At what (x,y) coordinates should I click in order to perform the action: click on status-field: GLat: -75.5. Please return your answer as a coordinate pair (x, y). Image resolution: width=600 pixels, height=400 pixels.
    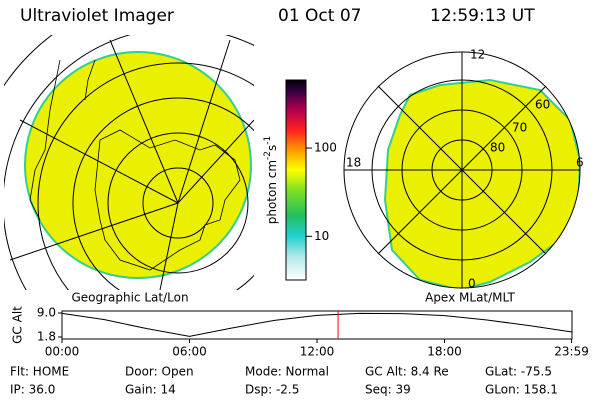
    Looking at the image, I should click on (518, 372).